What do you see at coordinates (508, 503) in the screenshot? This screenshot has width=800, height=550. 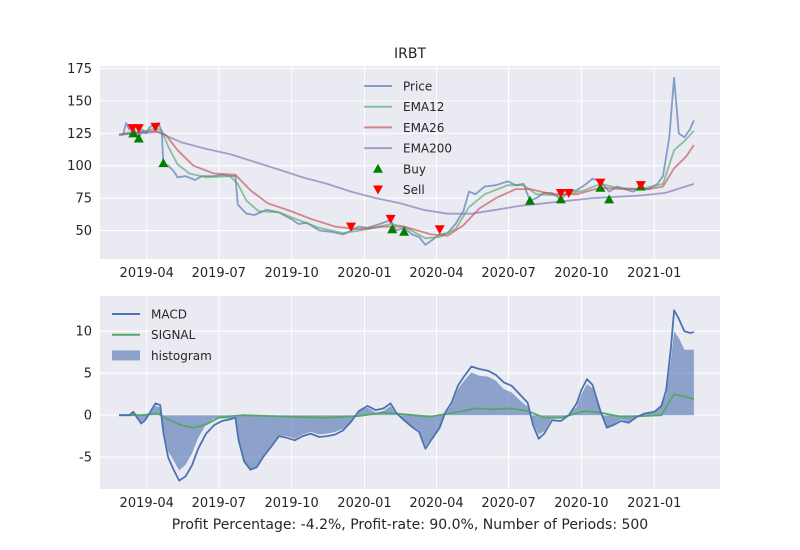 I see `macd-x-tick-label: 2020-07` at bounding box center [508, 503].